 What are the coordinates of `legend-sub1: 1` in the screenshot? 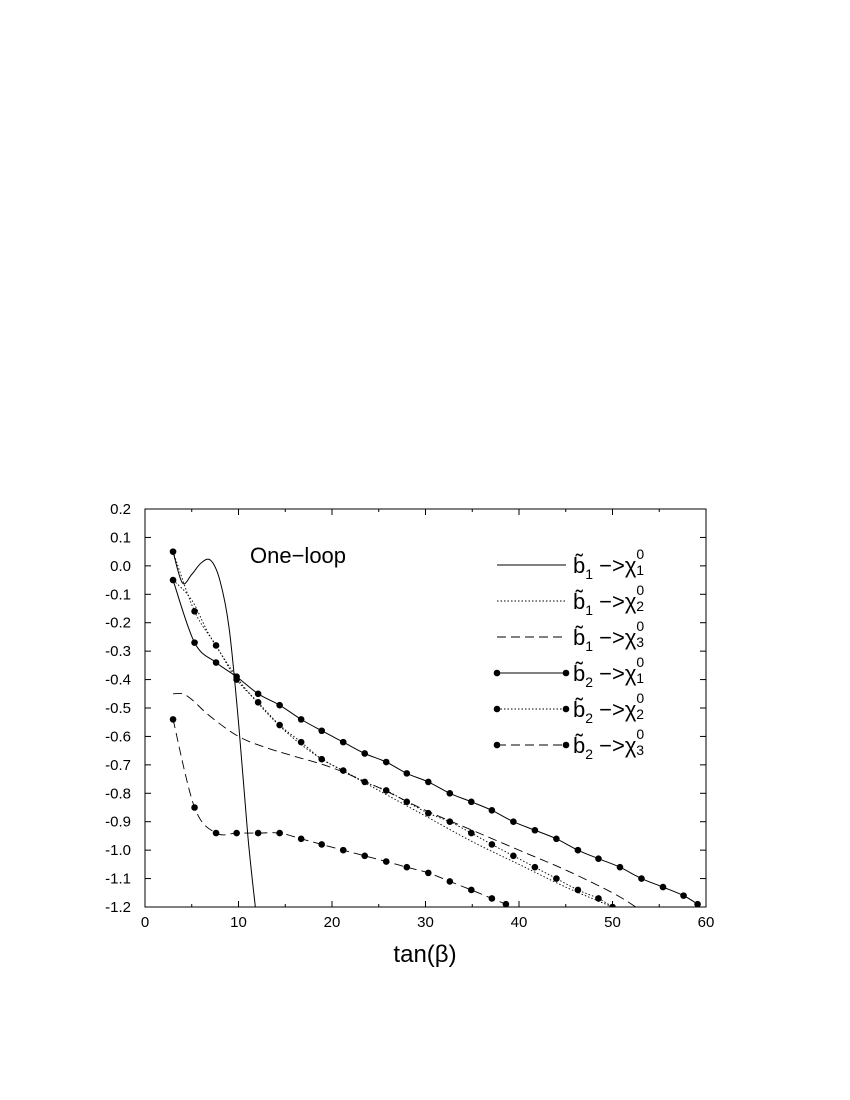 It's located at (589, 574).